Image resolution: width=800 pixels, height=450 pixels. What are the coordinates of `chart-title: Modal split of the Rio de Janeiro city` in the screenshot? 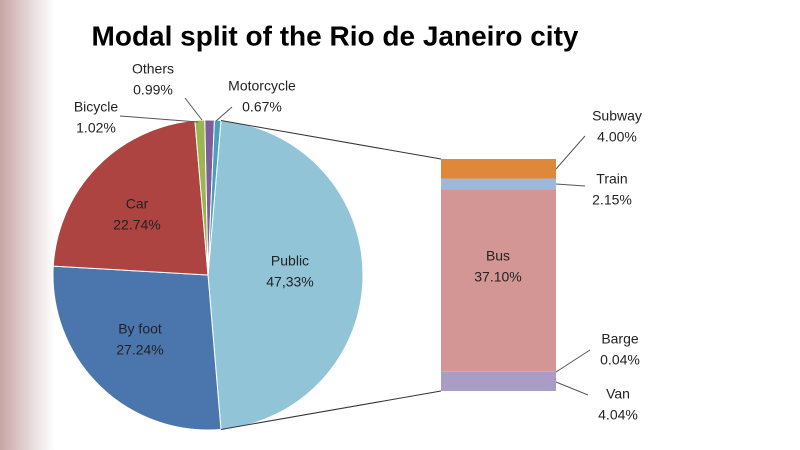 It's located at (335, 35).